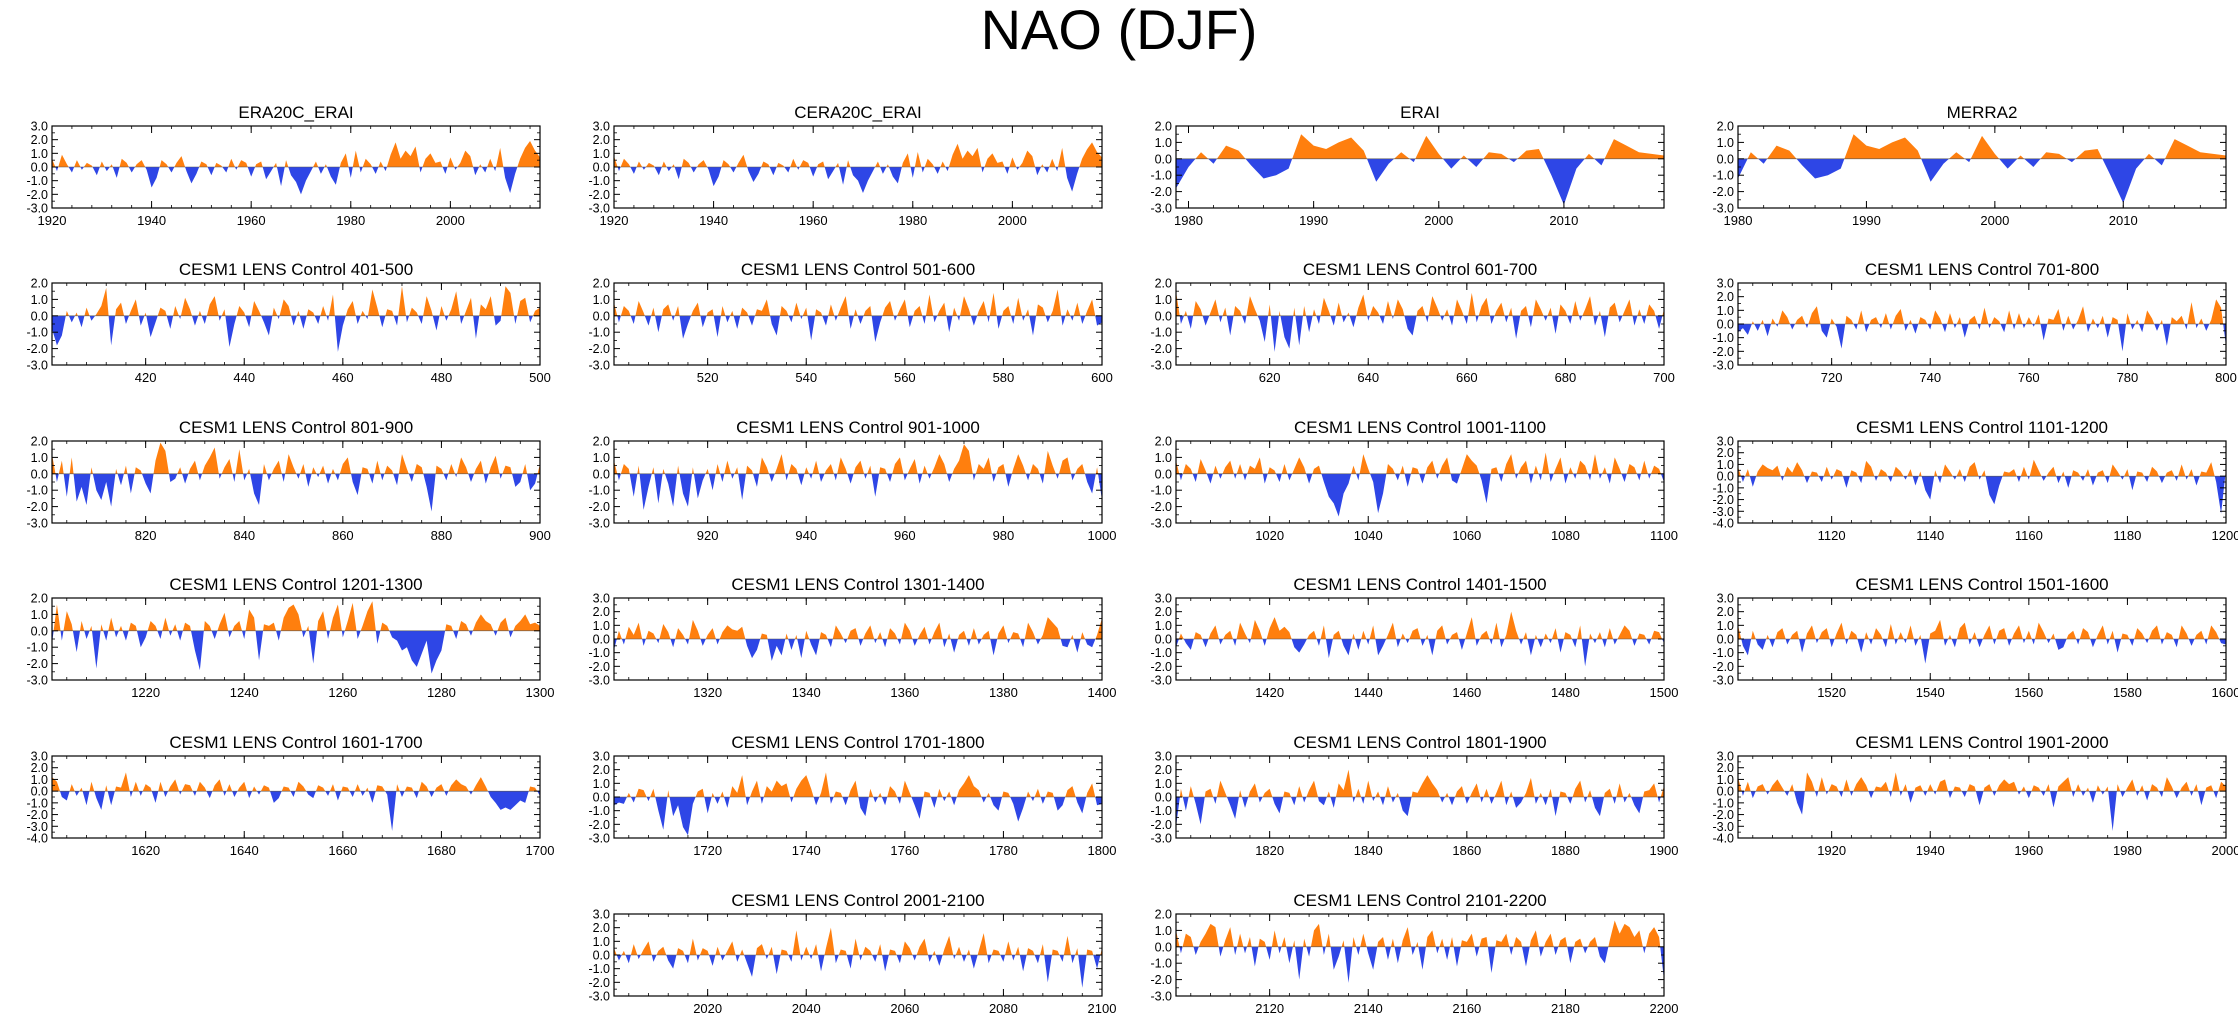 Image resolution: width=2238 pixels, height=1034 pixels. Describe the element at coordinates (857, 584) in the screenshot. I see `panel-title: CESM1 LENS Control 1301-1400` at that location.